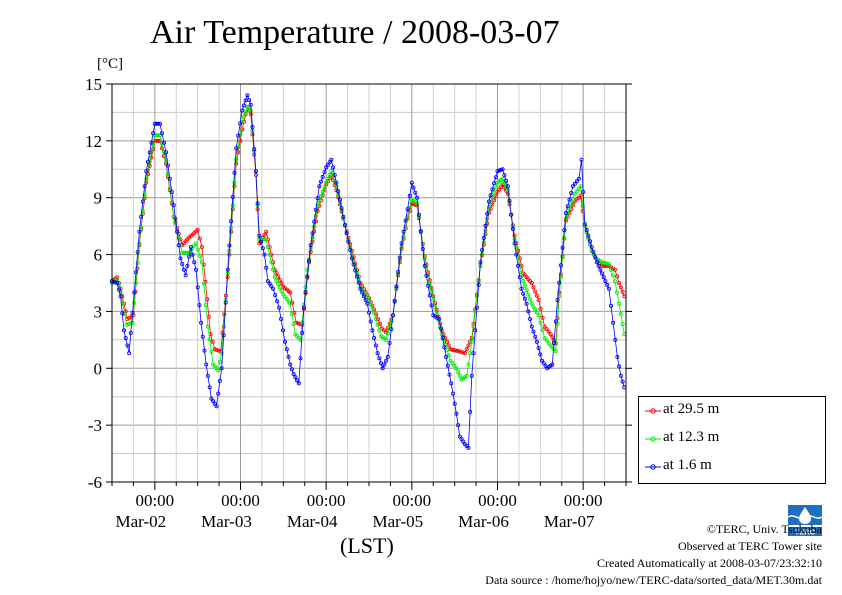  What do you see at coordinates (98, 198) in the screenshot?
I see `y-tick-label: 9` at bounding box center [98, 198].